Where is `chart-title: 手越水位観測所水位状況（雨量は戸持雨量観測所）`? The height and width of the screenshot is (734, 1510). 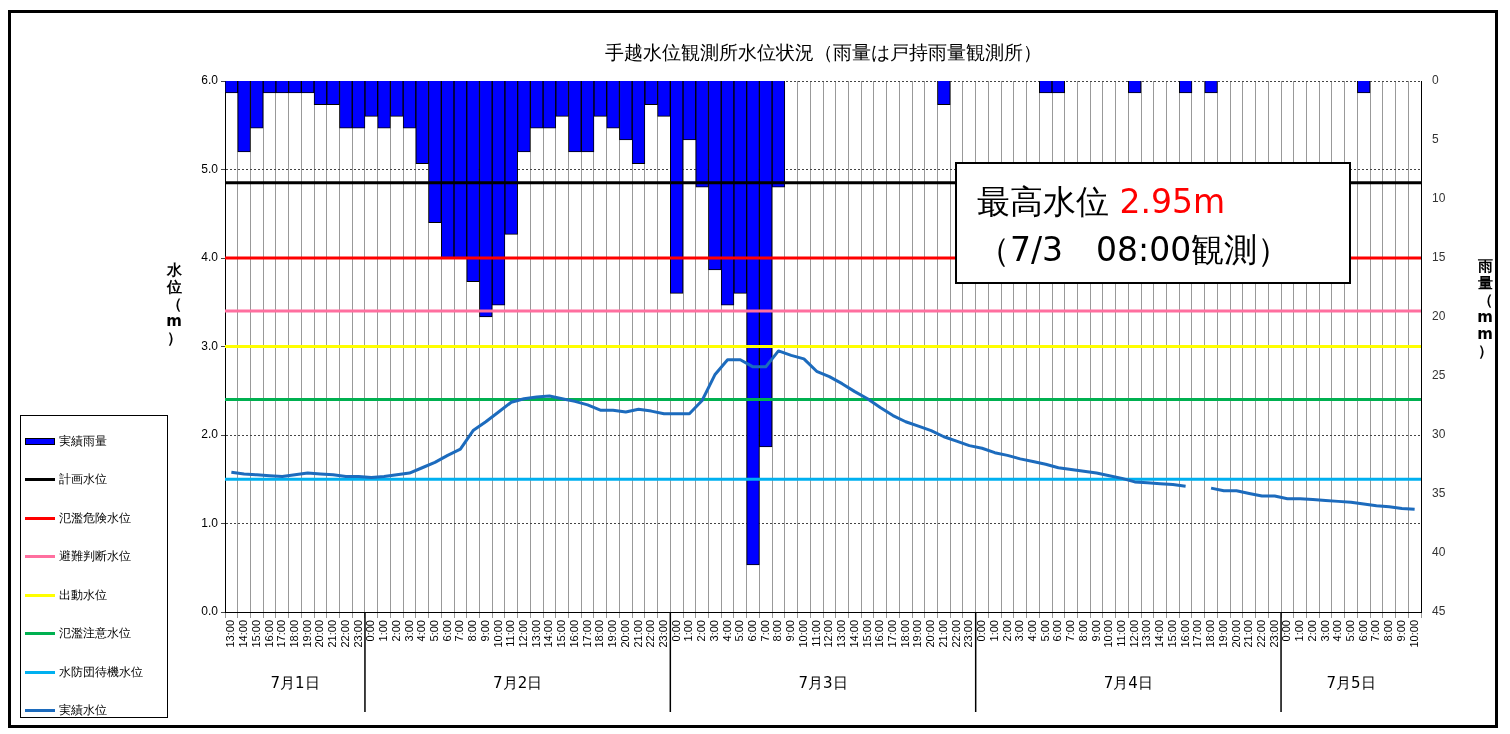 chart-title: 手越水位観測所水位状況（雨量は戸持雨量観測所） is located at coordinates (823, 52).